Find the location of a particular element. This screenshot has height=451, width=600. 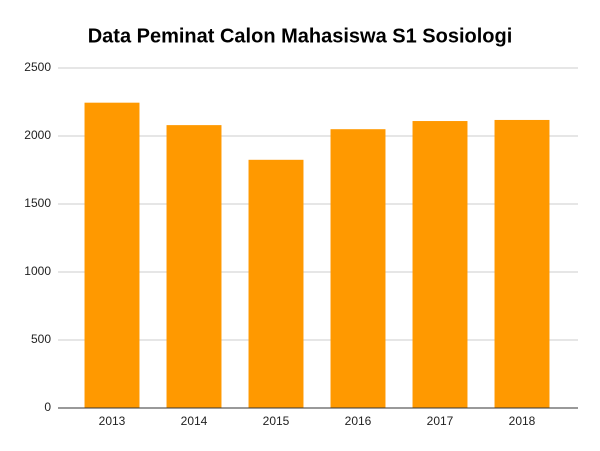

y-tick-label: 500 is located at coordinates (41, 339).